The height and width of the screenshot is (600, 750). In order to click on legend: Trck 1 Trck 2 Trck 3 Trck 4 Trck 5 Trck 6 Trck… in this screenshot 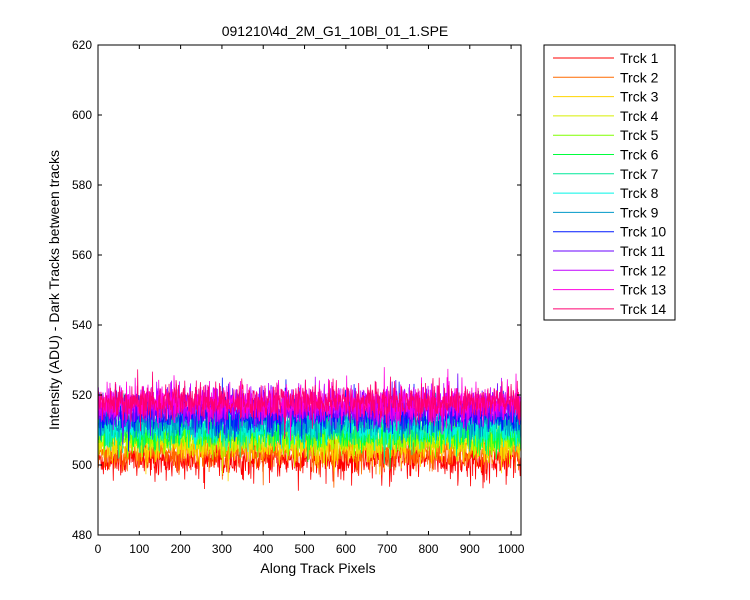, I will do `click(609, 182)`.